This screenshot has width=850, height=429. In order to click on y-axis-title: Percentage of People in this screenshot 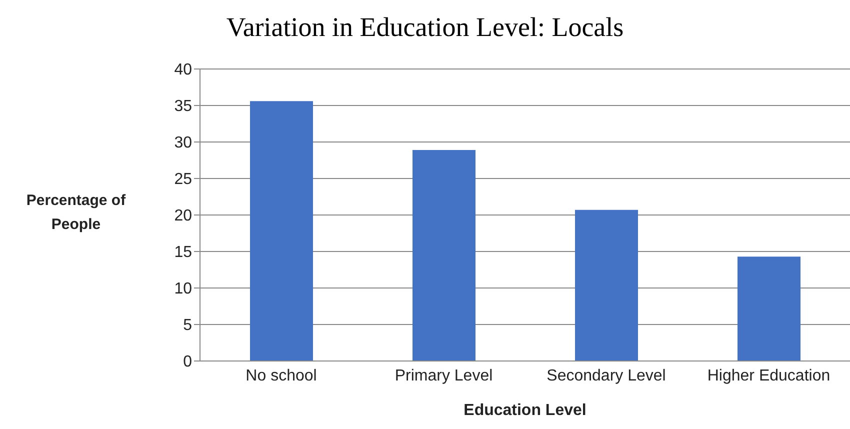, I will do `click(76, 212)`.